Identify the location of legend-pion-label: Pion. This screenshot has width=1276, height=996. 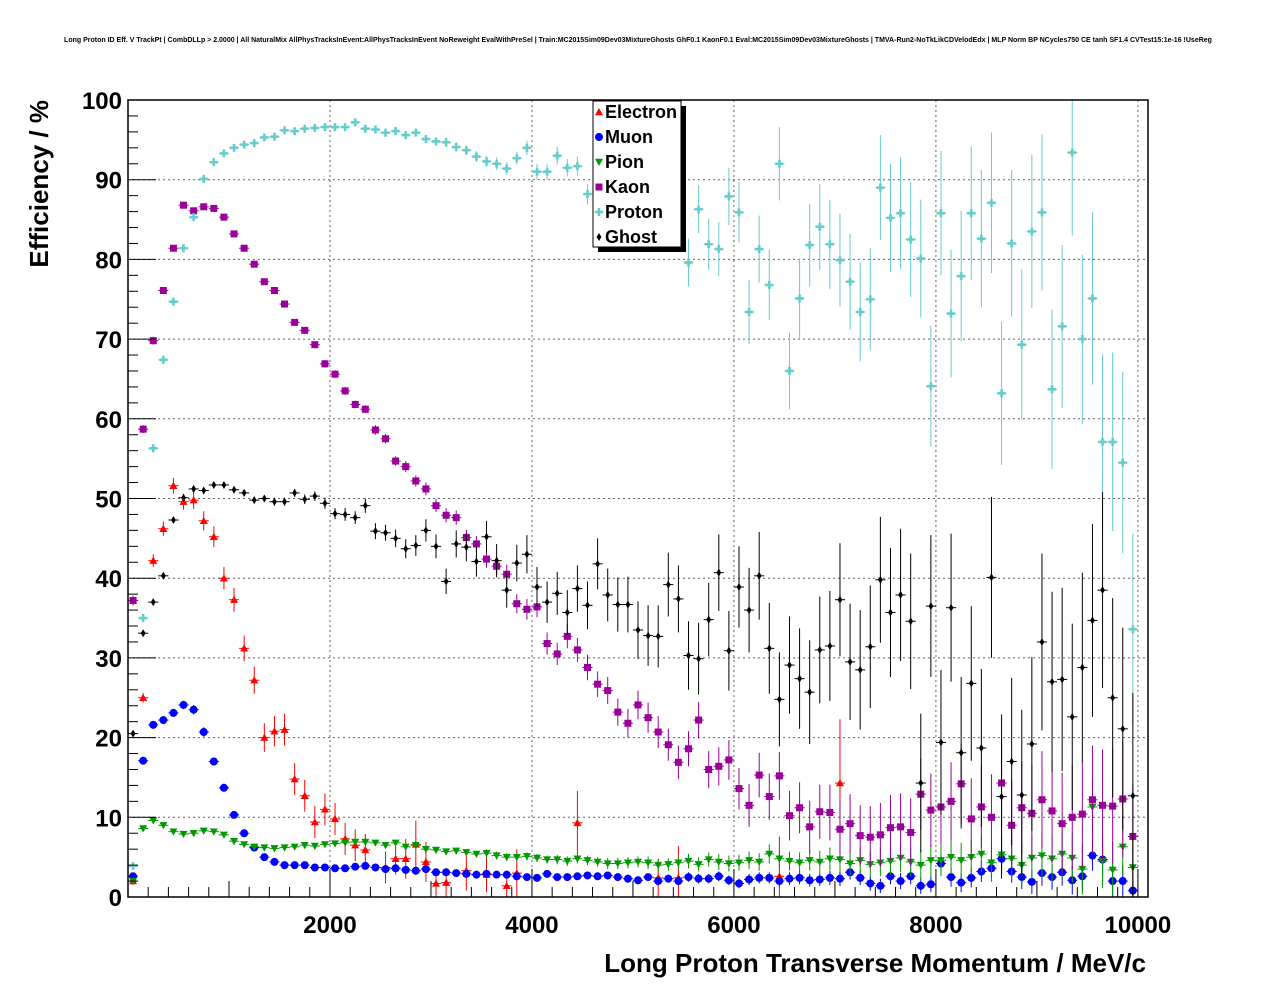
(624, 162).